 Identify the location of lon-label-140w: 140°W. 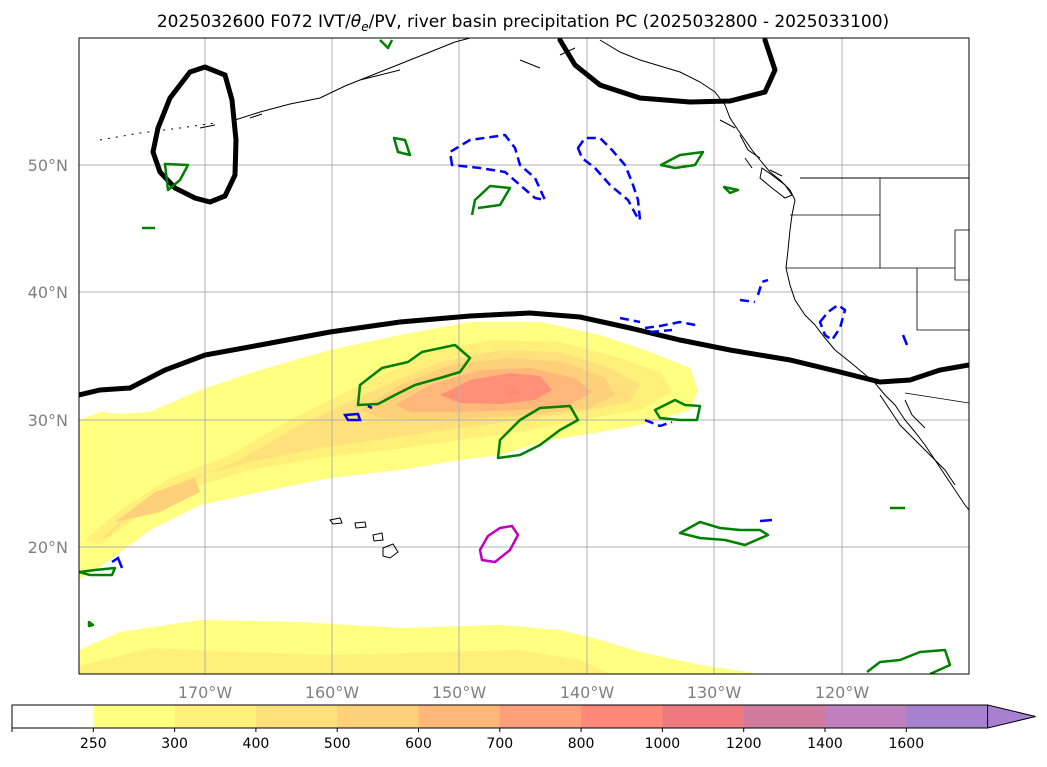
(587, 692).